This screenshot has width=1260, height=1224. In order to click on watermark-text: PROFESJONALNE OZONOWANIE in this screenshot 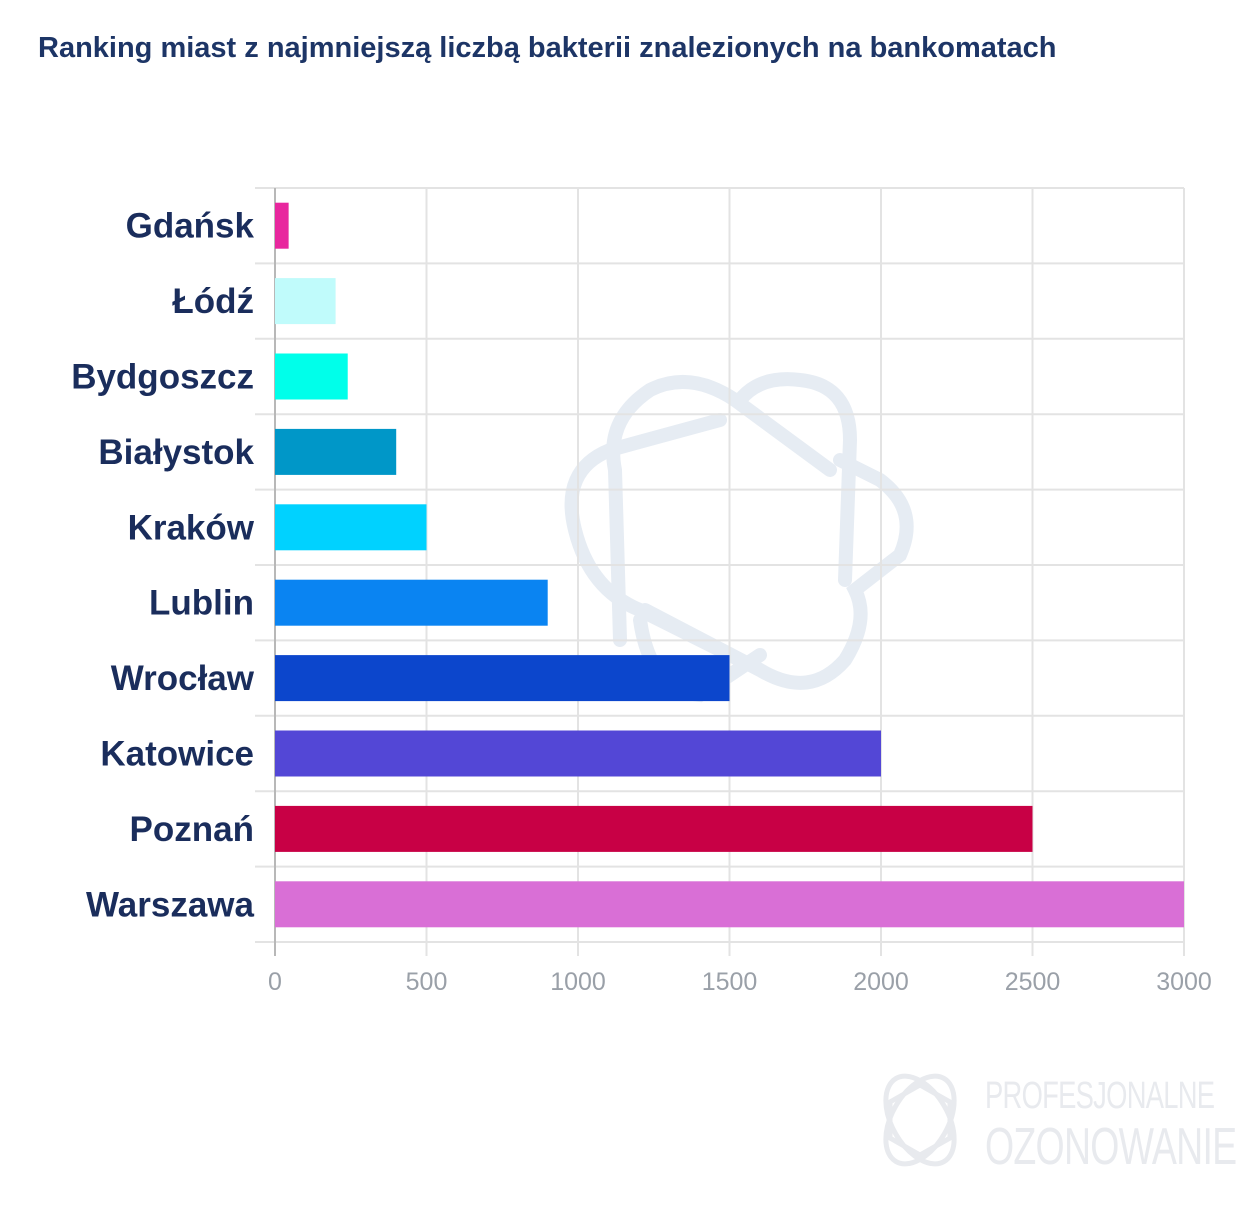, I will do `click(1111, 1125)`.